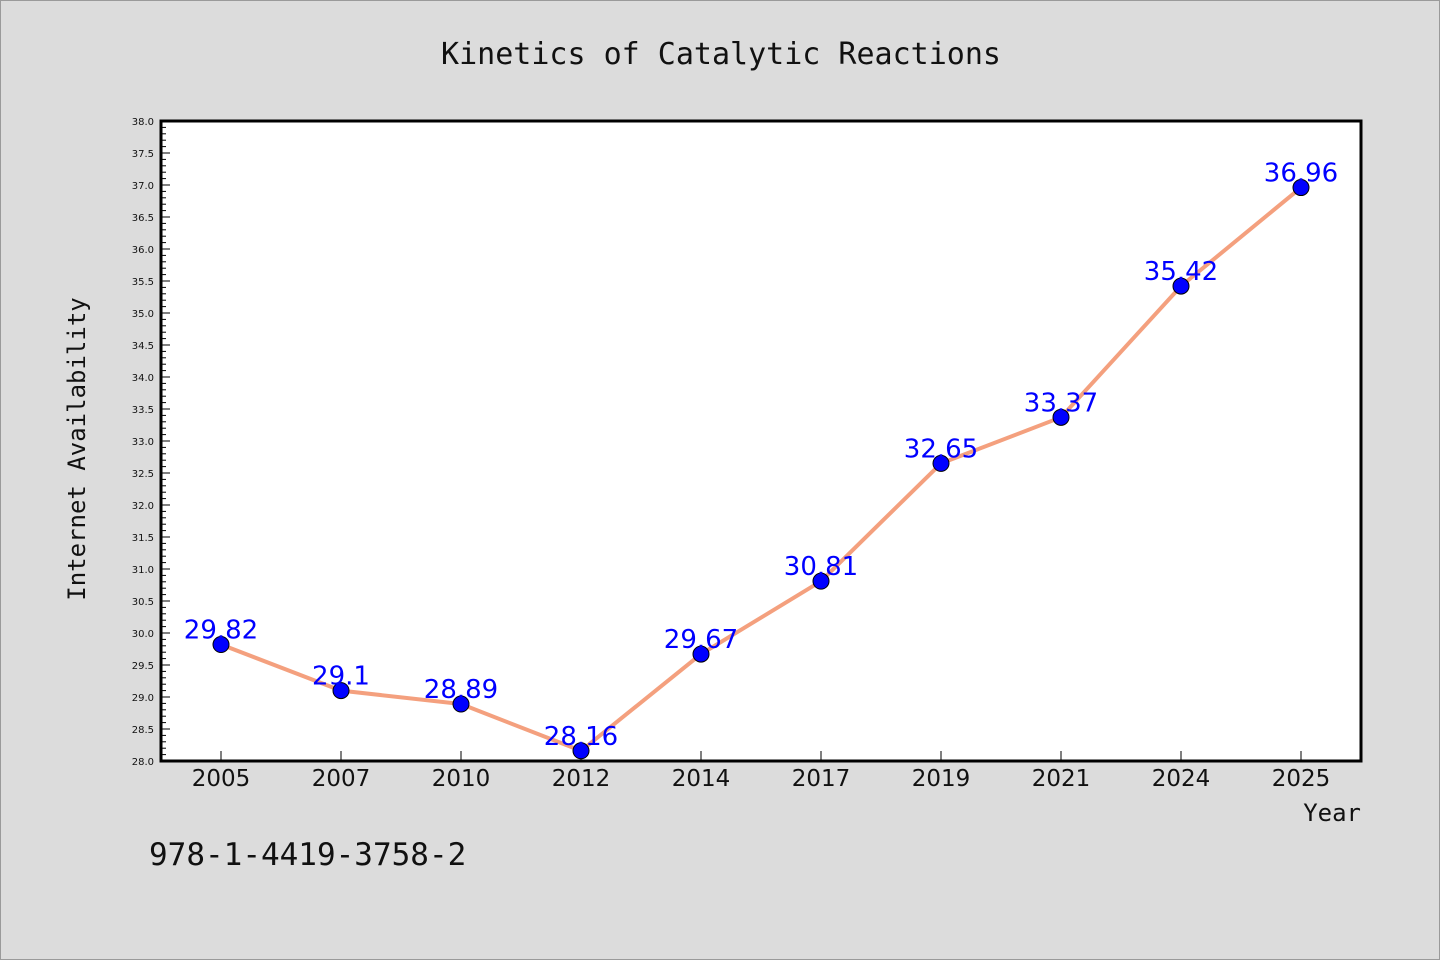 This screenshot has width=1440, height=960. What do you see at coordinates (1332, 813) in the screenshot?
I see `x-axis-label: Year` at bounding box center [1332, 813].